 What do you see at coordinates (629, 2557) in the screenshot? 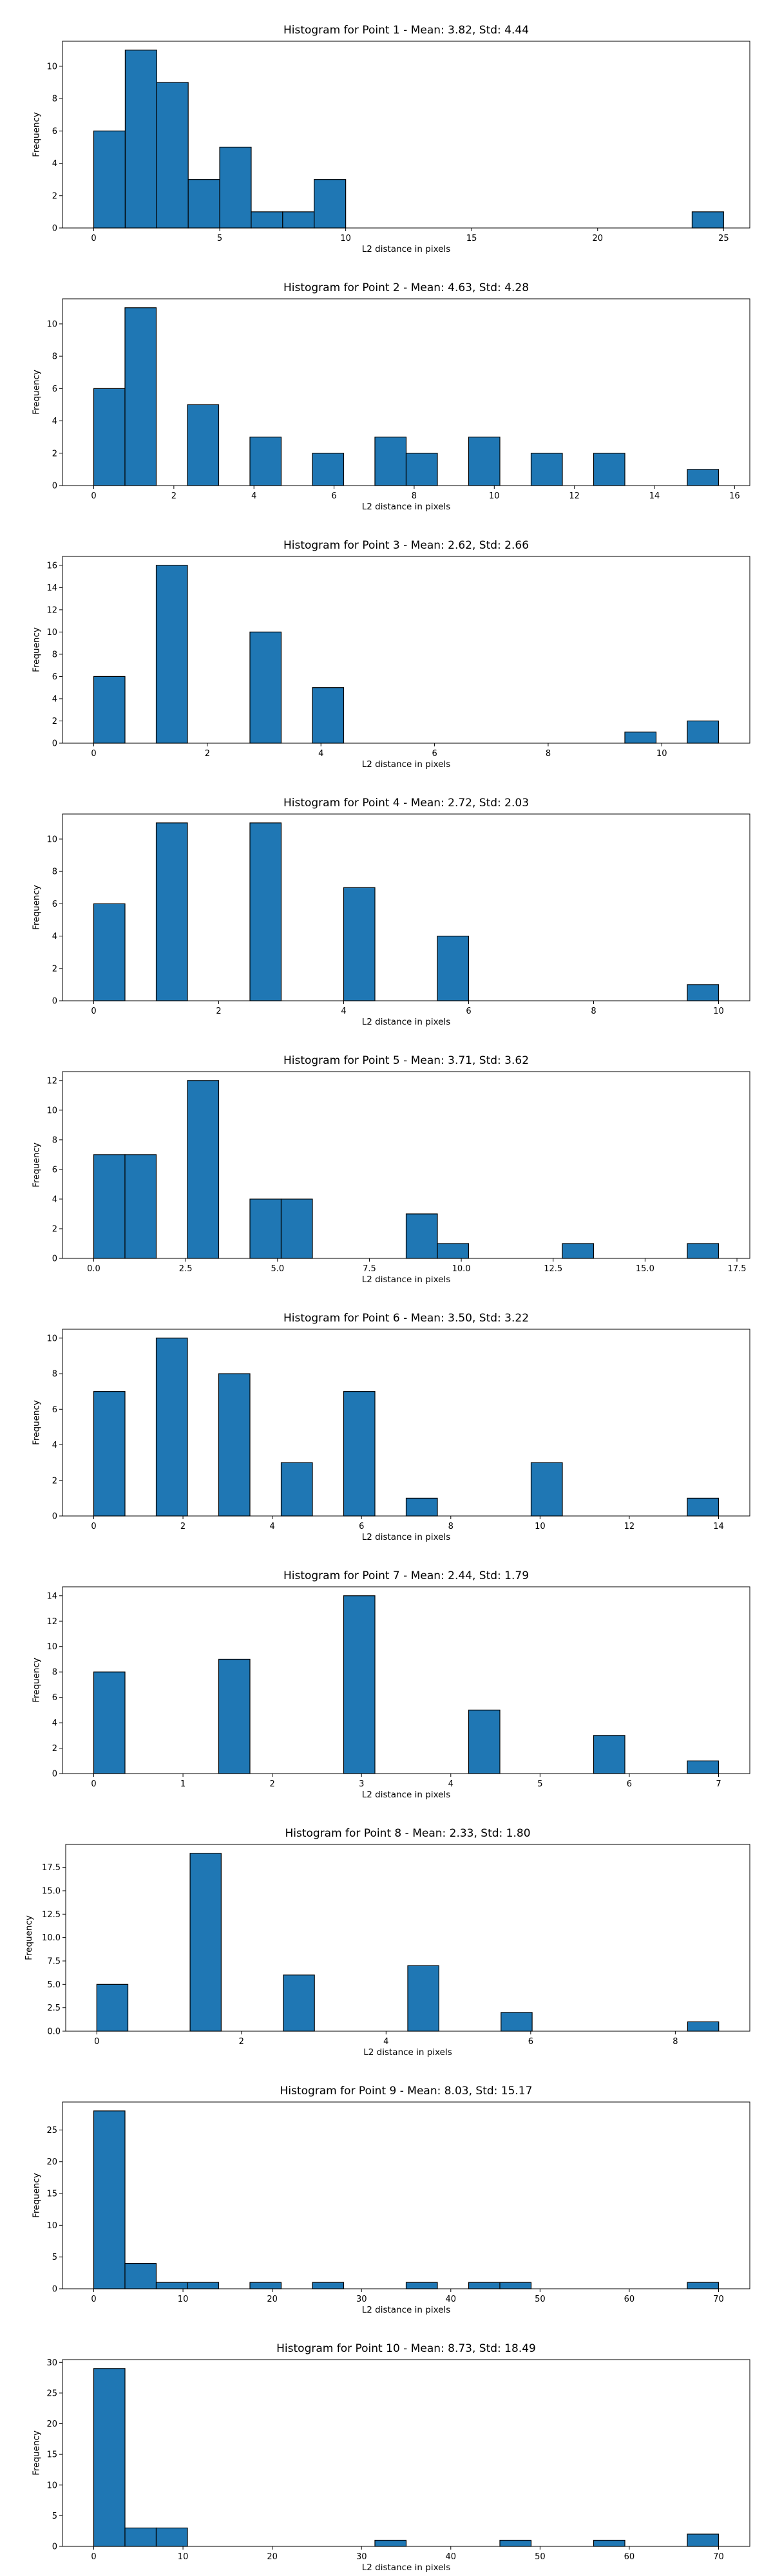
I see `x-tick-label: 60` at bounding box center [629, 2557].